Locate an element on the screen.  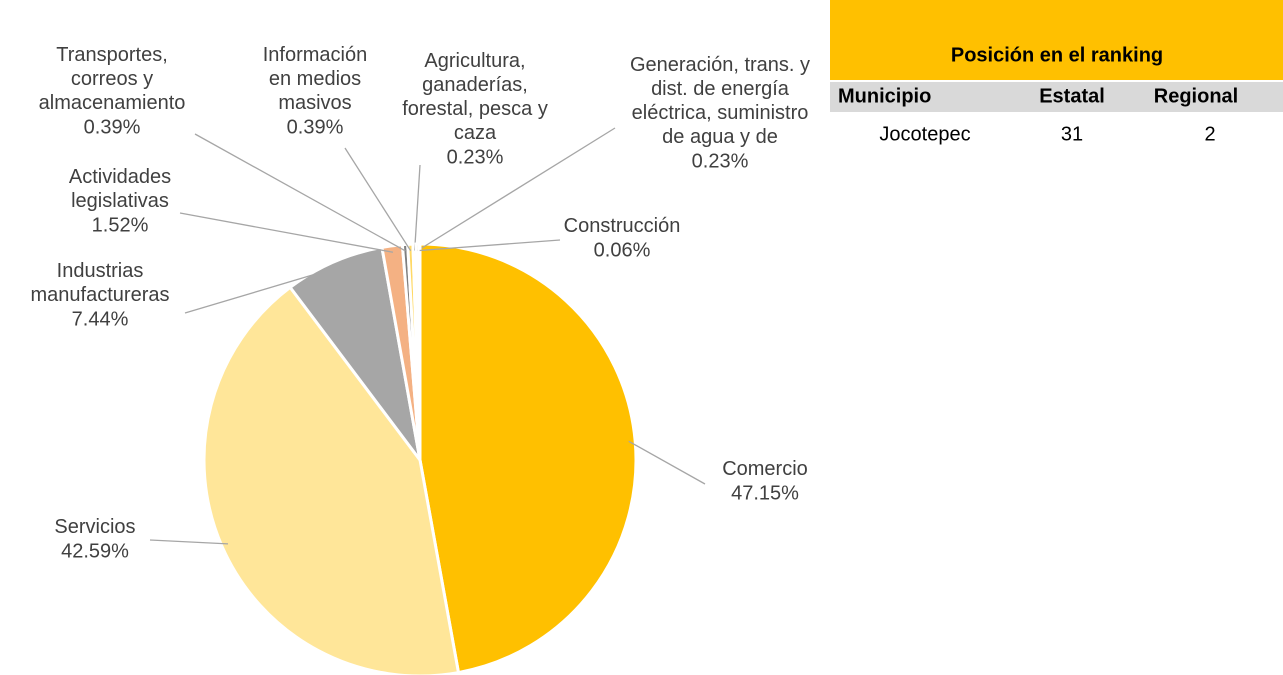
label-line: almacenamiento is located at coordinates (112, 103).